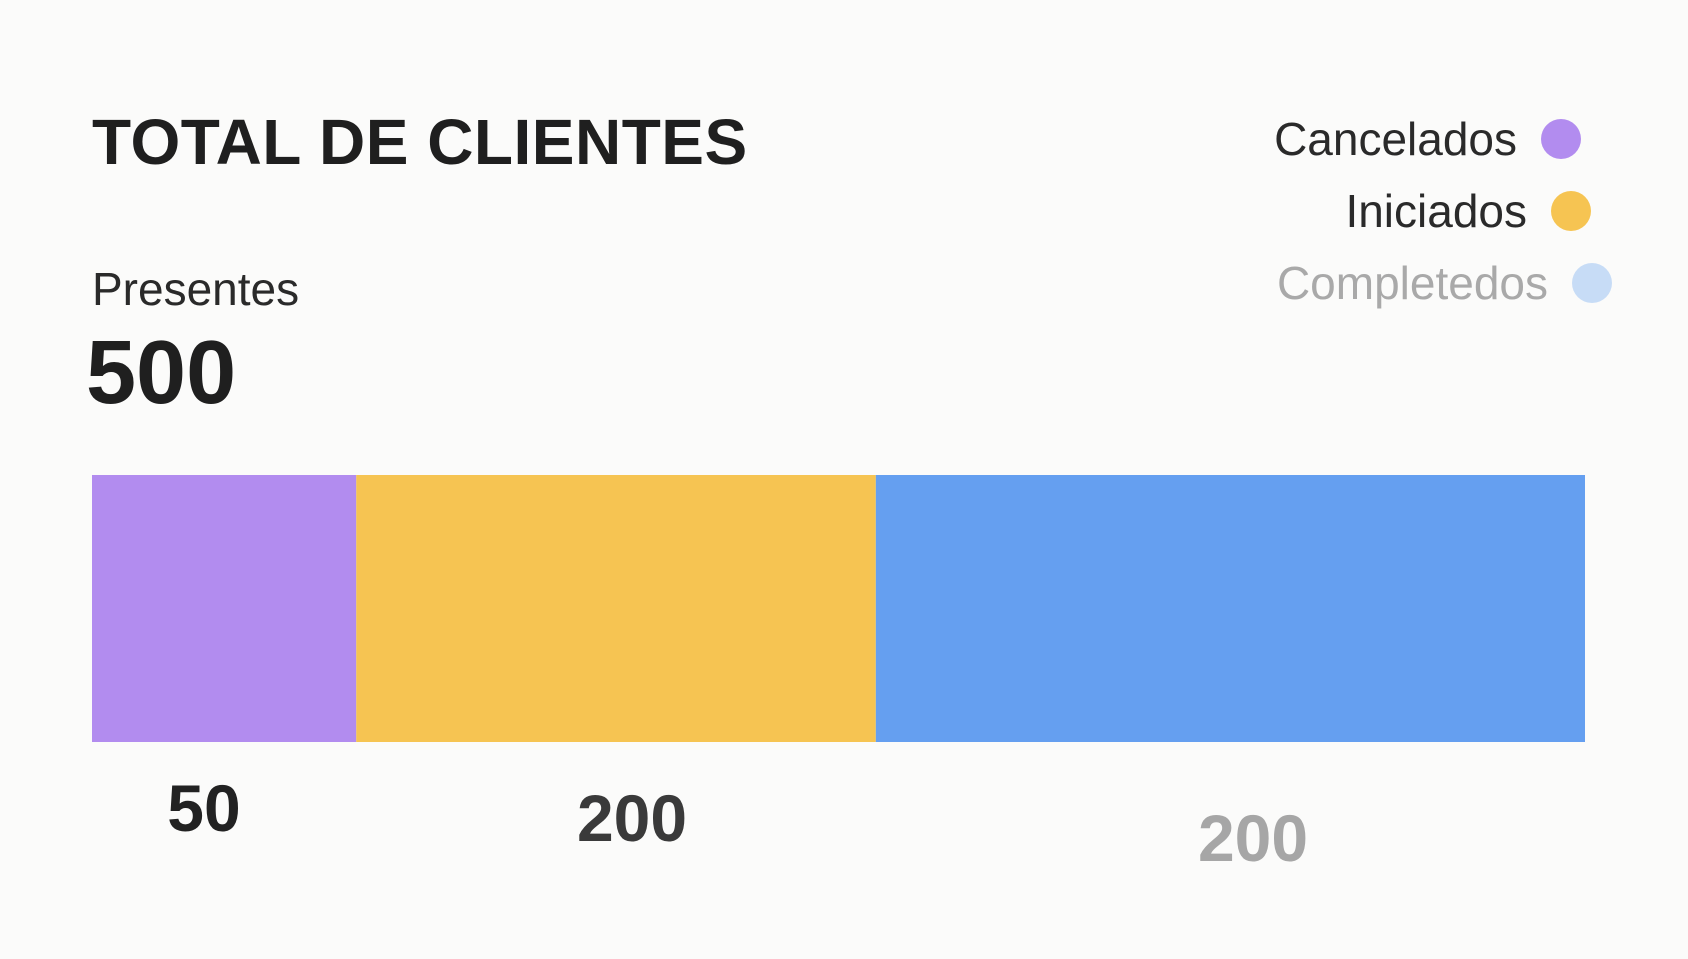 The height and width of the screenshot is (959, 1688). Describe the element at coordinates (1253, 838) in the screenshot. I see `value-label-completedos: 200` at that location.